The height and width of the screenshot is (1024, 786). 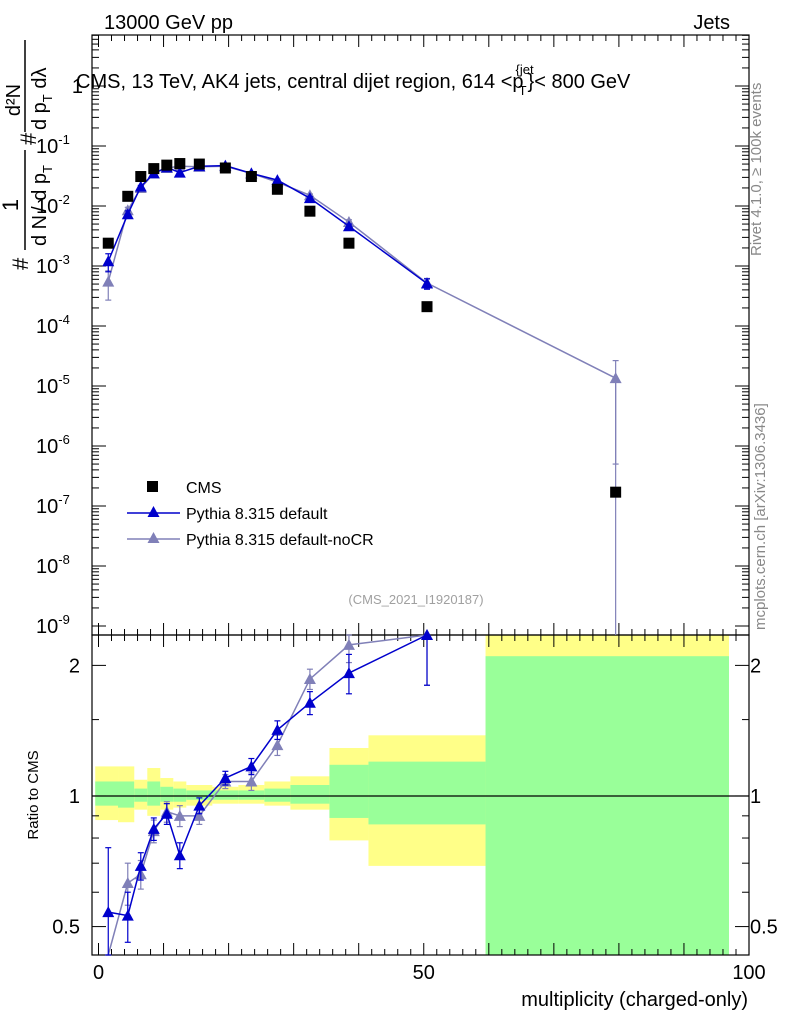 I want to click on analysis-id: (CMS_2021_I1920187), so click(x=415, y=599).